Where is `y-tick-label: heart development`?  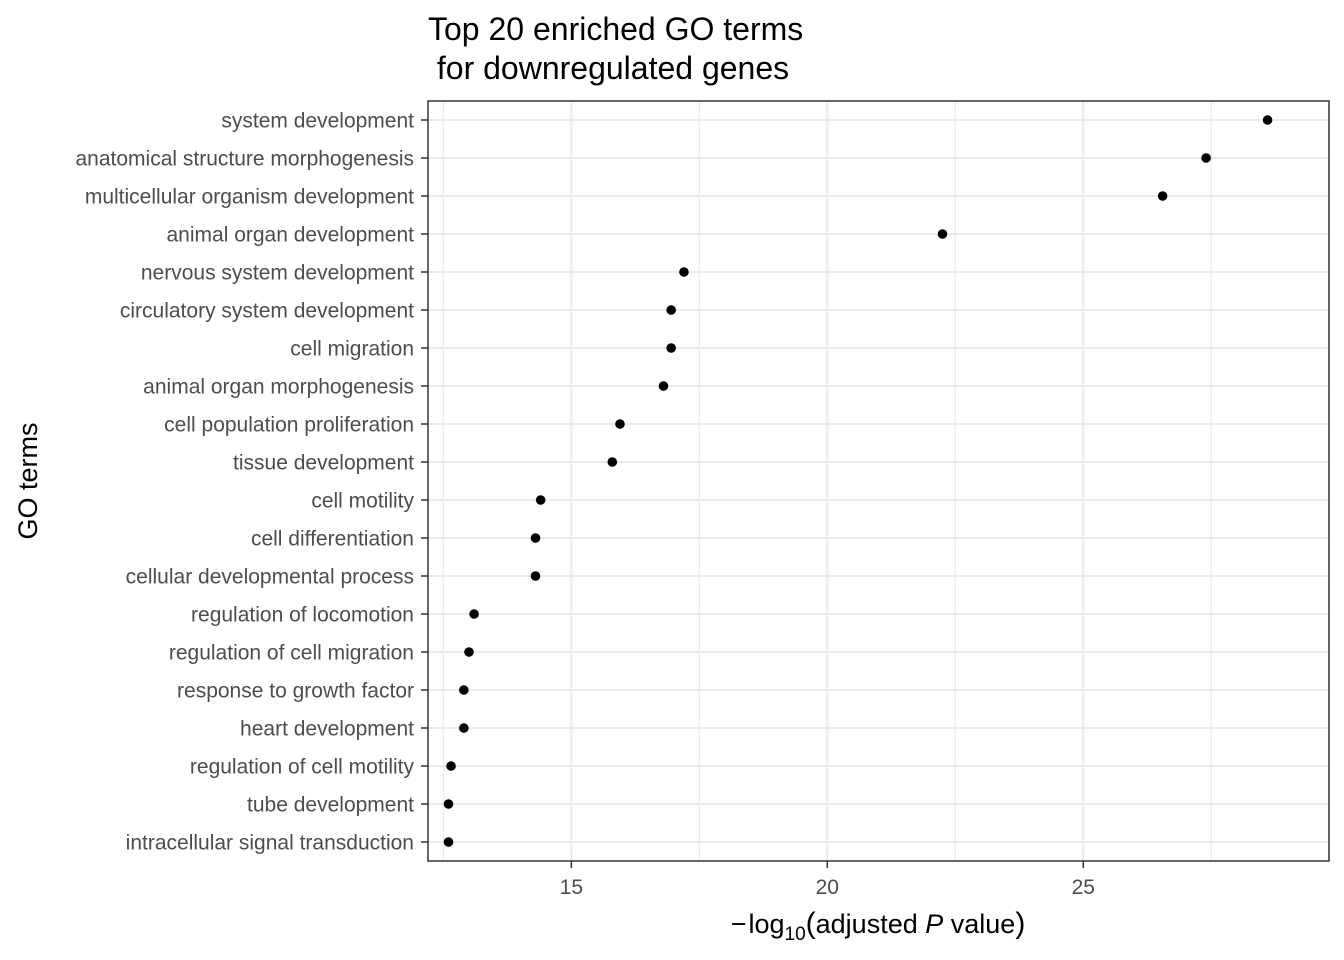 y-tick-label: heart development is located at coordinates (327, 729).